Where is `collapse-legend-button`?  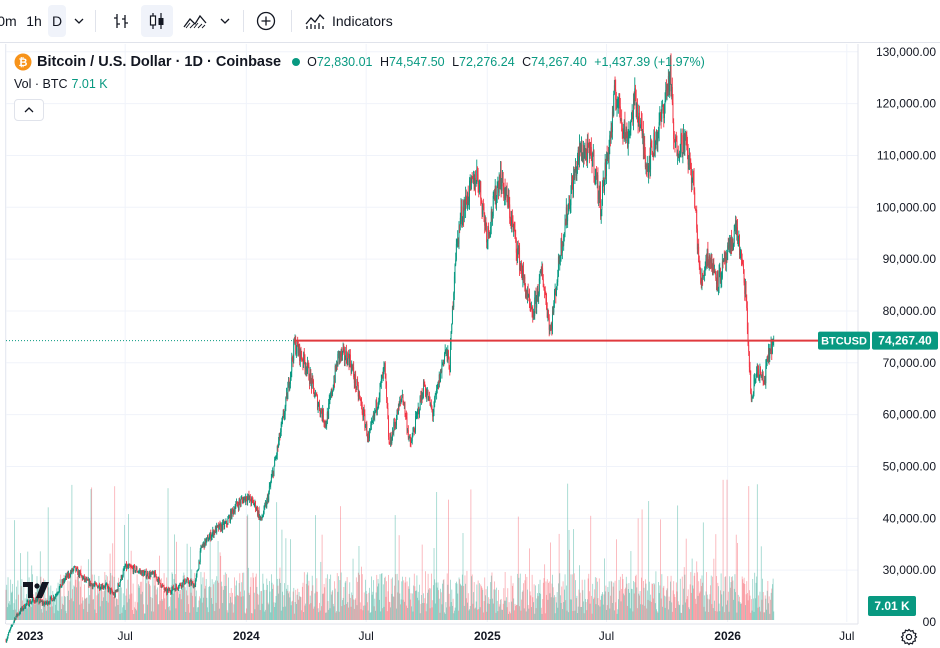
collapse-legend-button is located at coordinates (29, 110).